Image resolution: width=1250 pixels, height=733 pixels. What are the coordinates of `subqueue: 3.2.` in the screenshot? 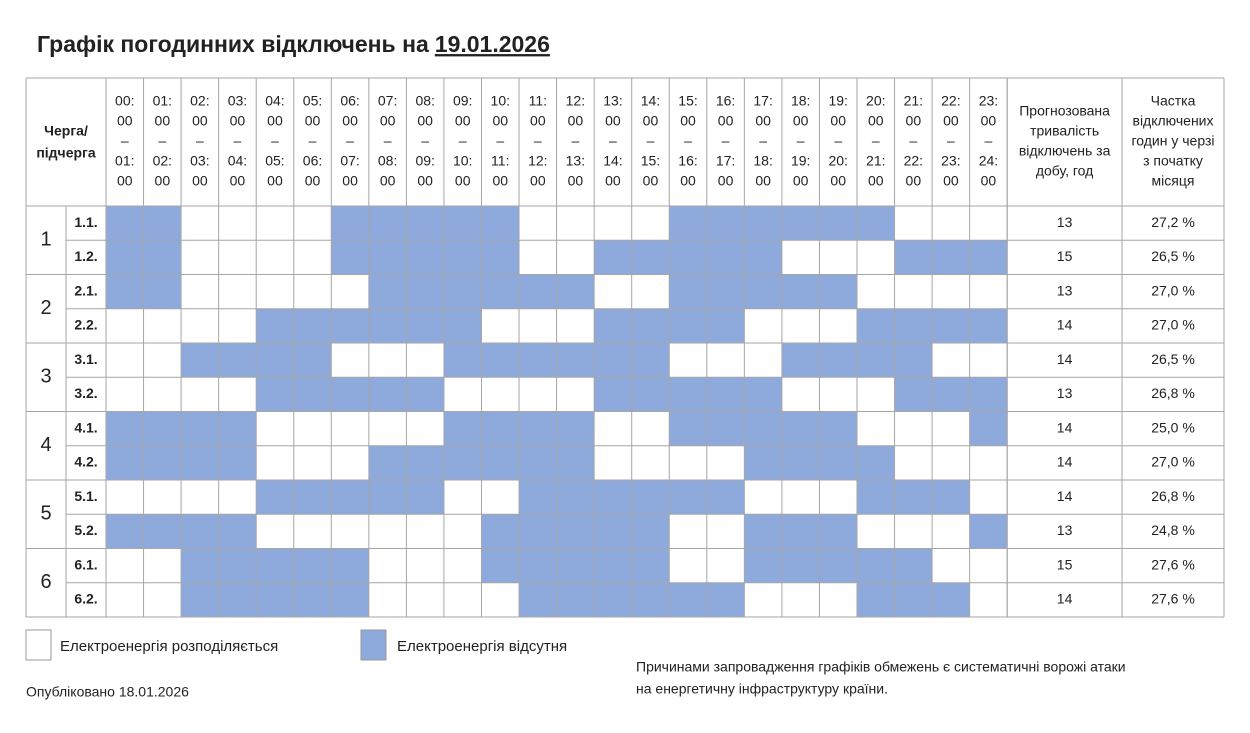 It's located at (85, 393).